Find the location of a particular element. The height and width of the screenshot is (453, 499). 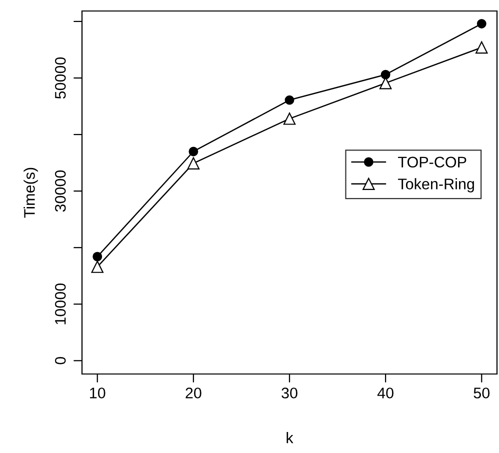

x-tick-label: 40 is located at coordinates (385, 393).